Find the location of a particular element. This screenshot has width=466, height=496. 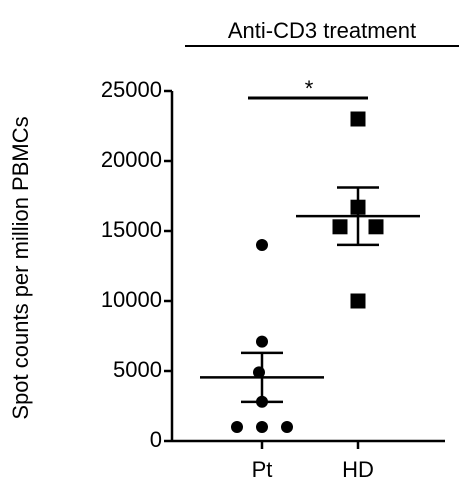

significance-marker: * is located at coordinates (309, 88).